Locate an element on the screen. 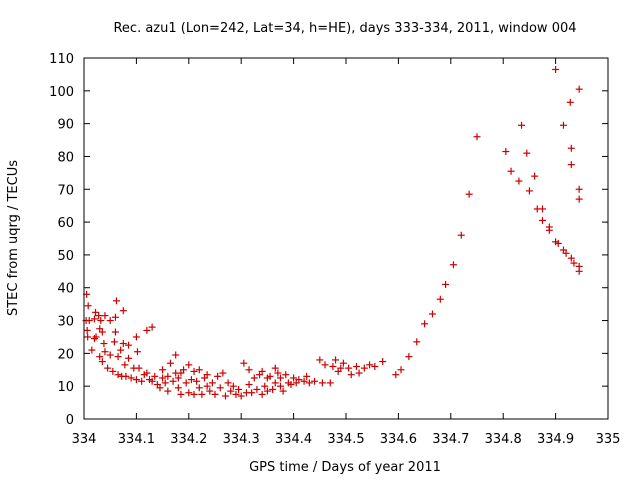 This screenshot has width=640, height=480. y-tick-label: 80 is located at coordinates (65, 157).